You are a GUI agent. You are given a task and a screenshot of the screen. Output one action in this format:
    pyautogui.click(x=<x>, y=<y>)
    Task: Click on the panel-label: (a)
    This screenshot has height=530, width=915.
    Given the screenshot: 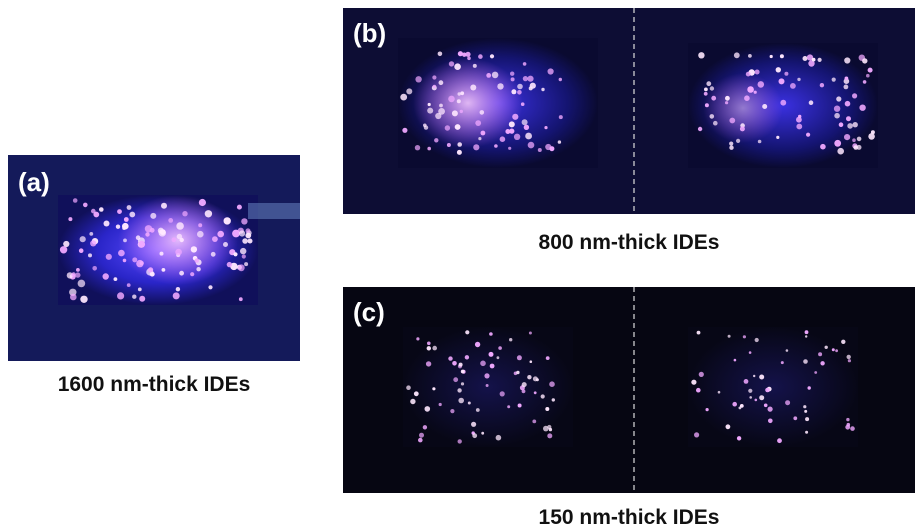 What is the action you would take?
    pyautogui.click(x=34, y=182)
    